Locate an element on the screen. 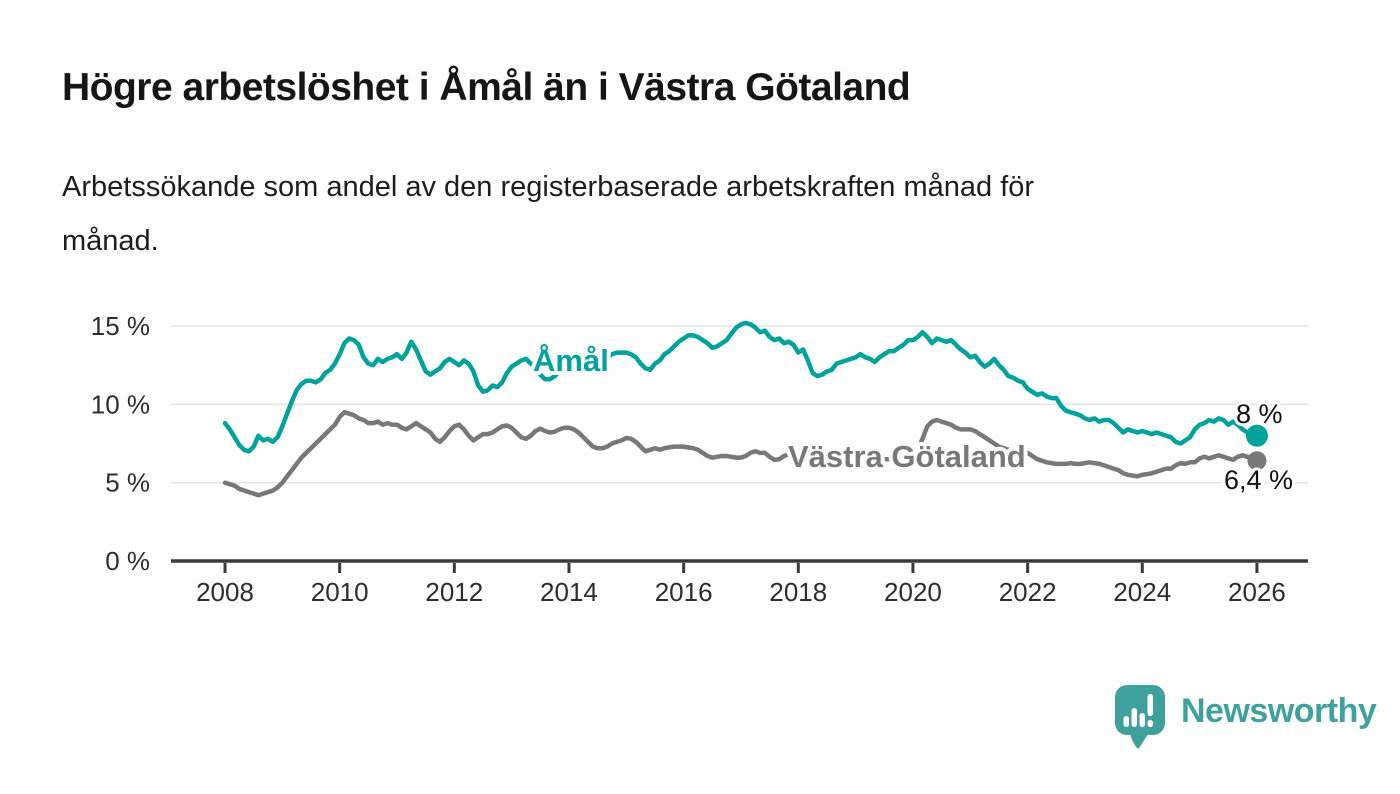 The height and width of the screenshot is (794, 1400). x-tick-label: 2016 is located at coordinates (684, 592).